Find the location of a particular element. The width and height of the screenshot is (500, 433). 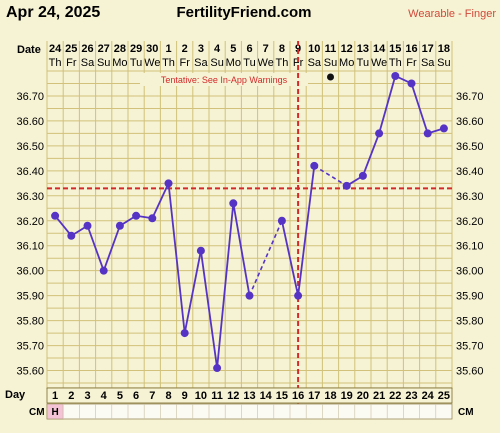

y-tick-left: 35.90 is located at coordinates (30, 297).